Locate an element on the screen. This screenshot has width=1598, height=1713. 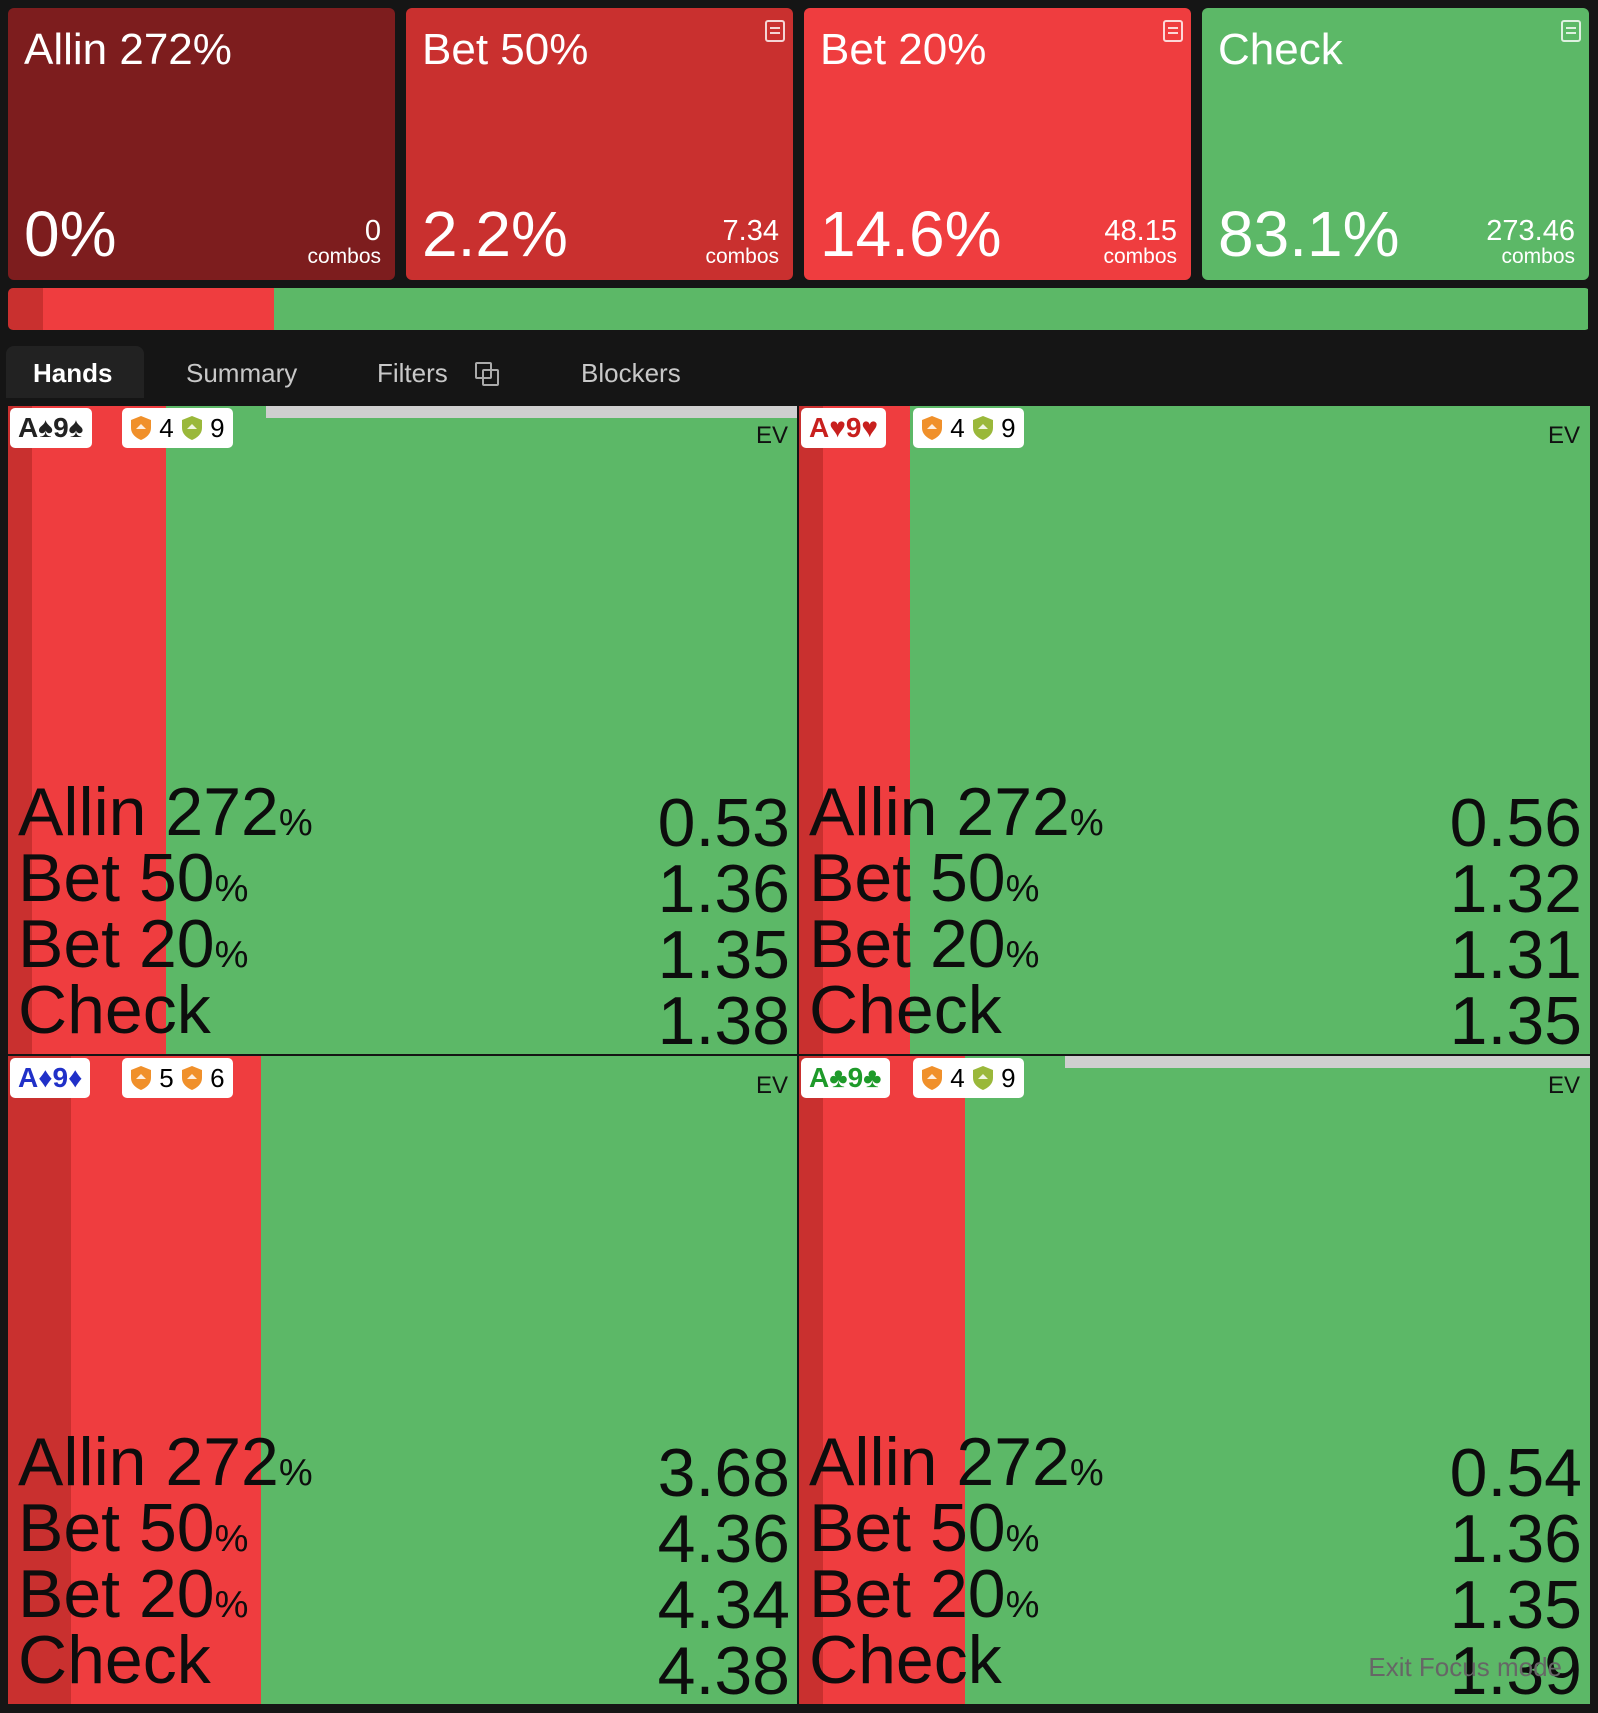
ev-value: 0.56 is located at coordinates (1515, 823).